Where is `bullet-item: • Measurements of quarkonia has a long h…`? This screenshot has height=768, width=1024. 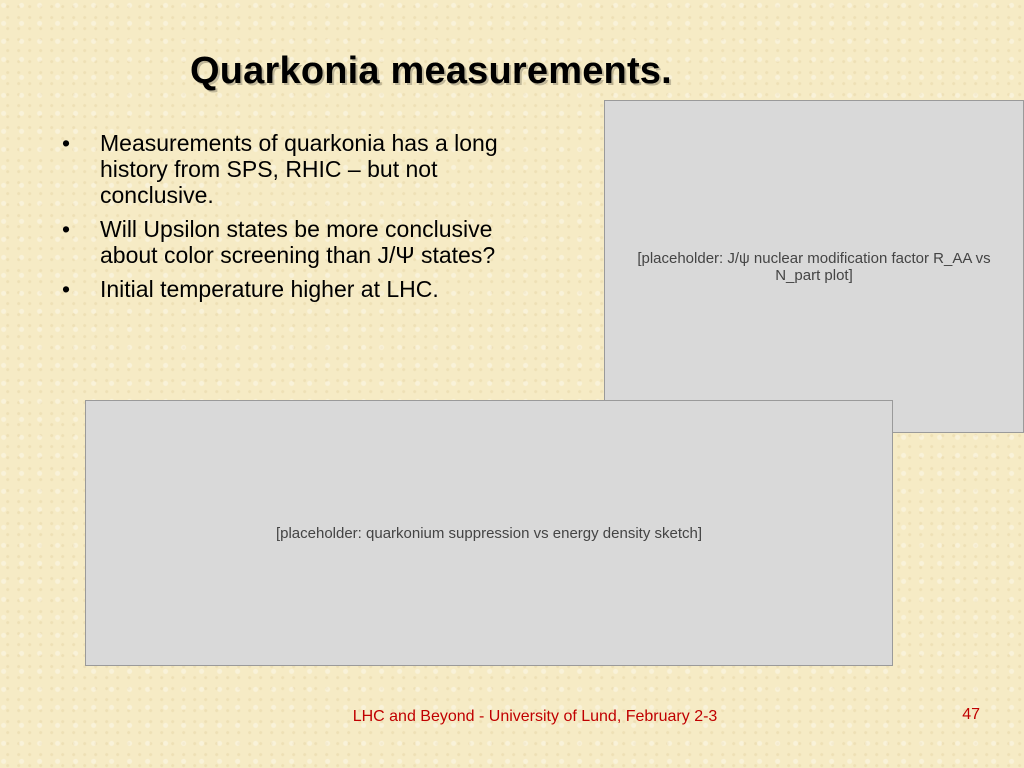
bullet-item: • Measurements of quarkonia has a long h… is located at coordinates (302, 169).